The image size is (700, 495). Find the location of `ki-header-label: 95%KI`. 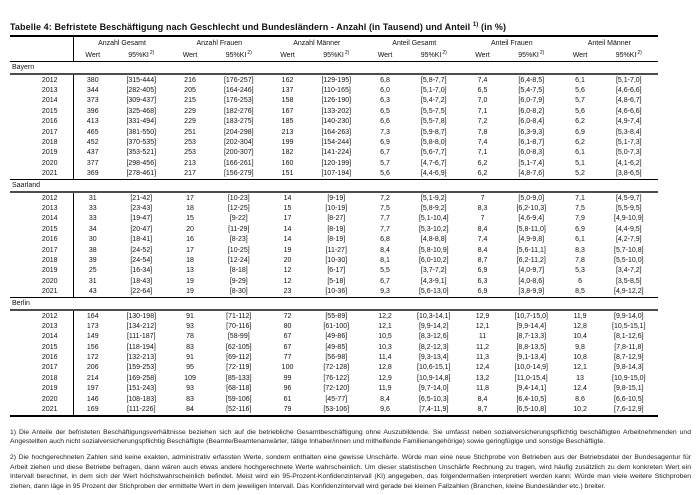

ki-header-label: 95%KI is located at coordinates (626, 55).